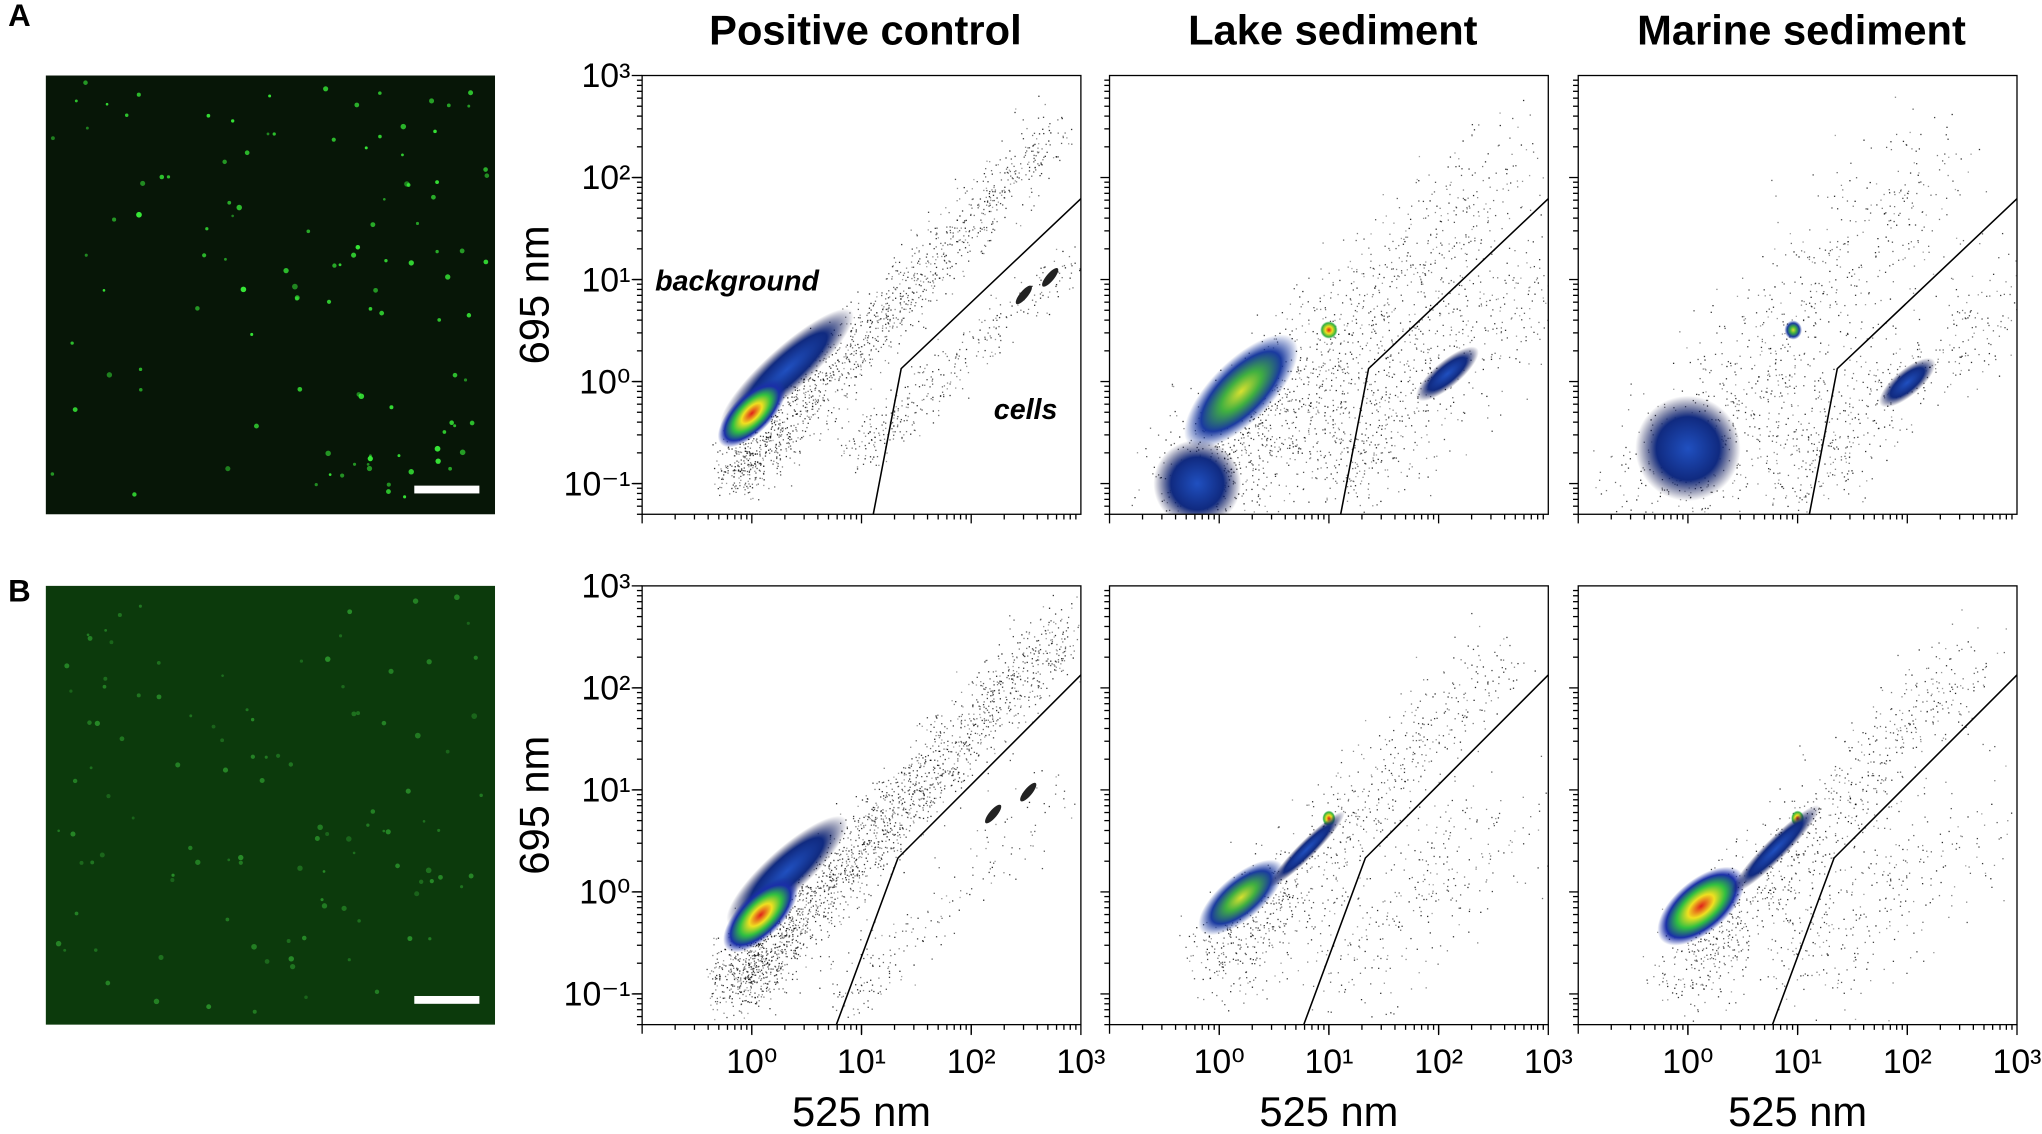 The width and height of the screenshot is (2042, 1134). I want to click on density, so click(1340, 307).